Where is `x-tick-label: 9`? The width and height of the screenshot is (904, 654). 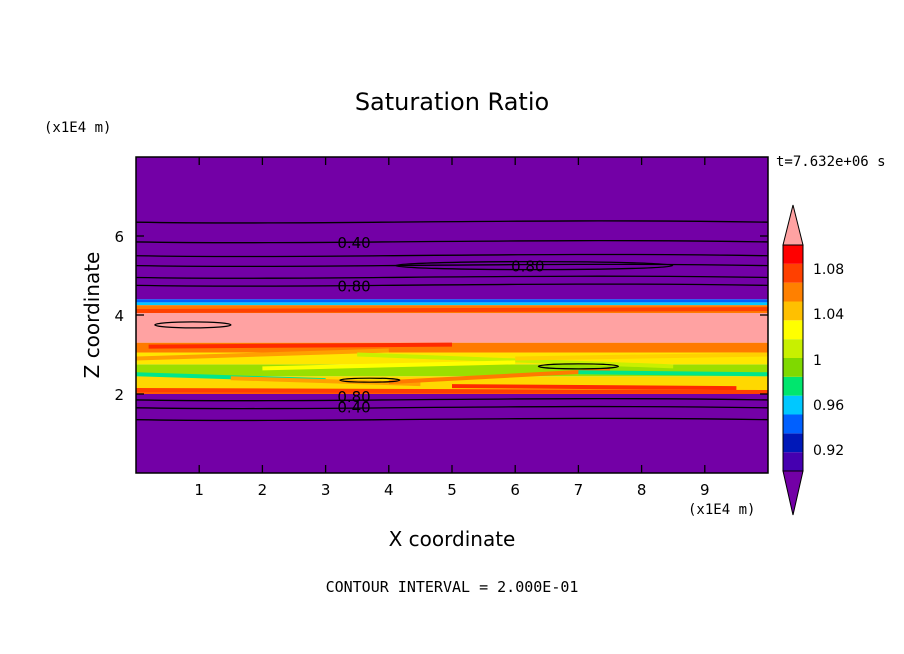 x-tick-label: 9 is located at coordinates (705, 490).